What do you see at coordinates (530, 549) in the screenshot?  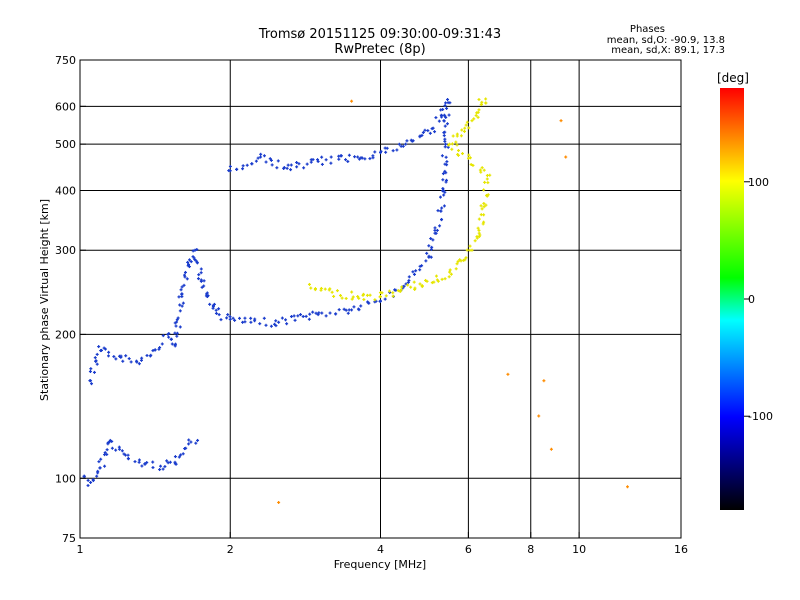 I see `x-tick-label: 8` at bounding box center [530, 549].